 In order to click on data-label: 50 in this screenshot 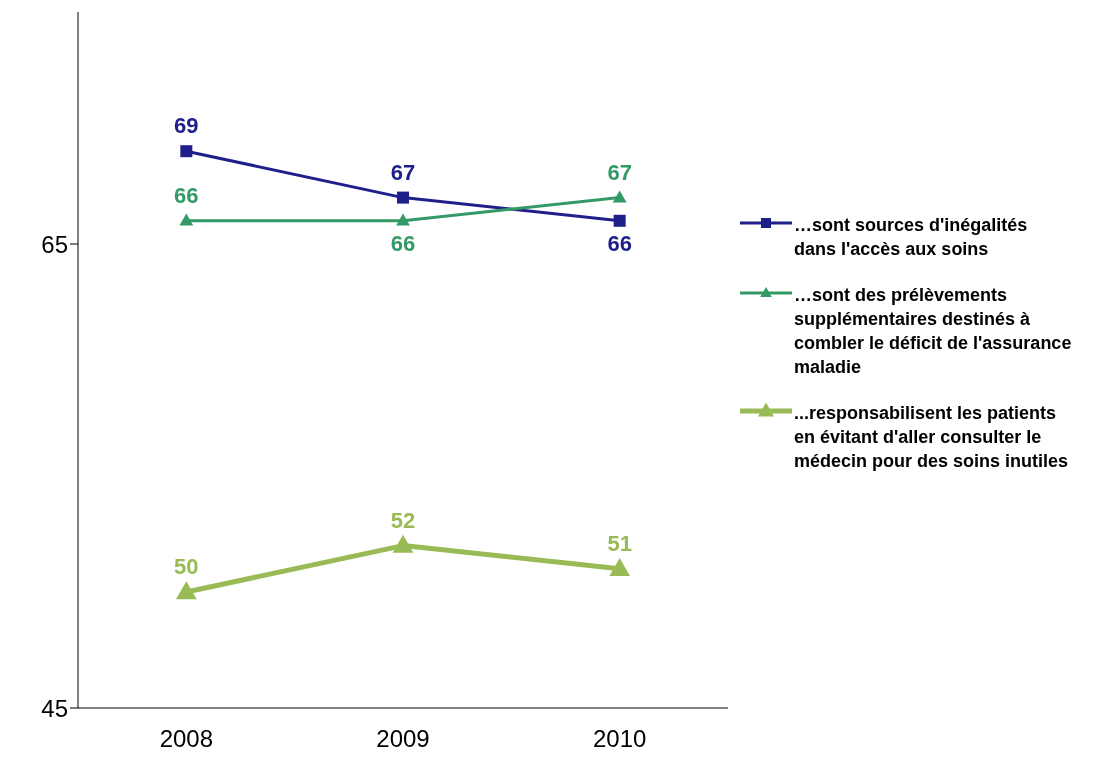, I will do `click(186, 566)`.